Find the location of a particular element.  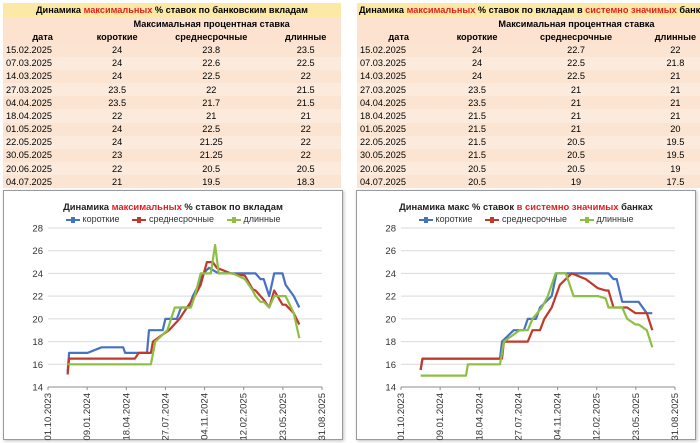

y-tick-label: 14 is located at coordinates (37, 388).